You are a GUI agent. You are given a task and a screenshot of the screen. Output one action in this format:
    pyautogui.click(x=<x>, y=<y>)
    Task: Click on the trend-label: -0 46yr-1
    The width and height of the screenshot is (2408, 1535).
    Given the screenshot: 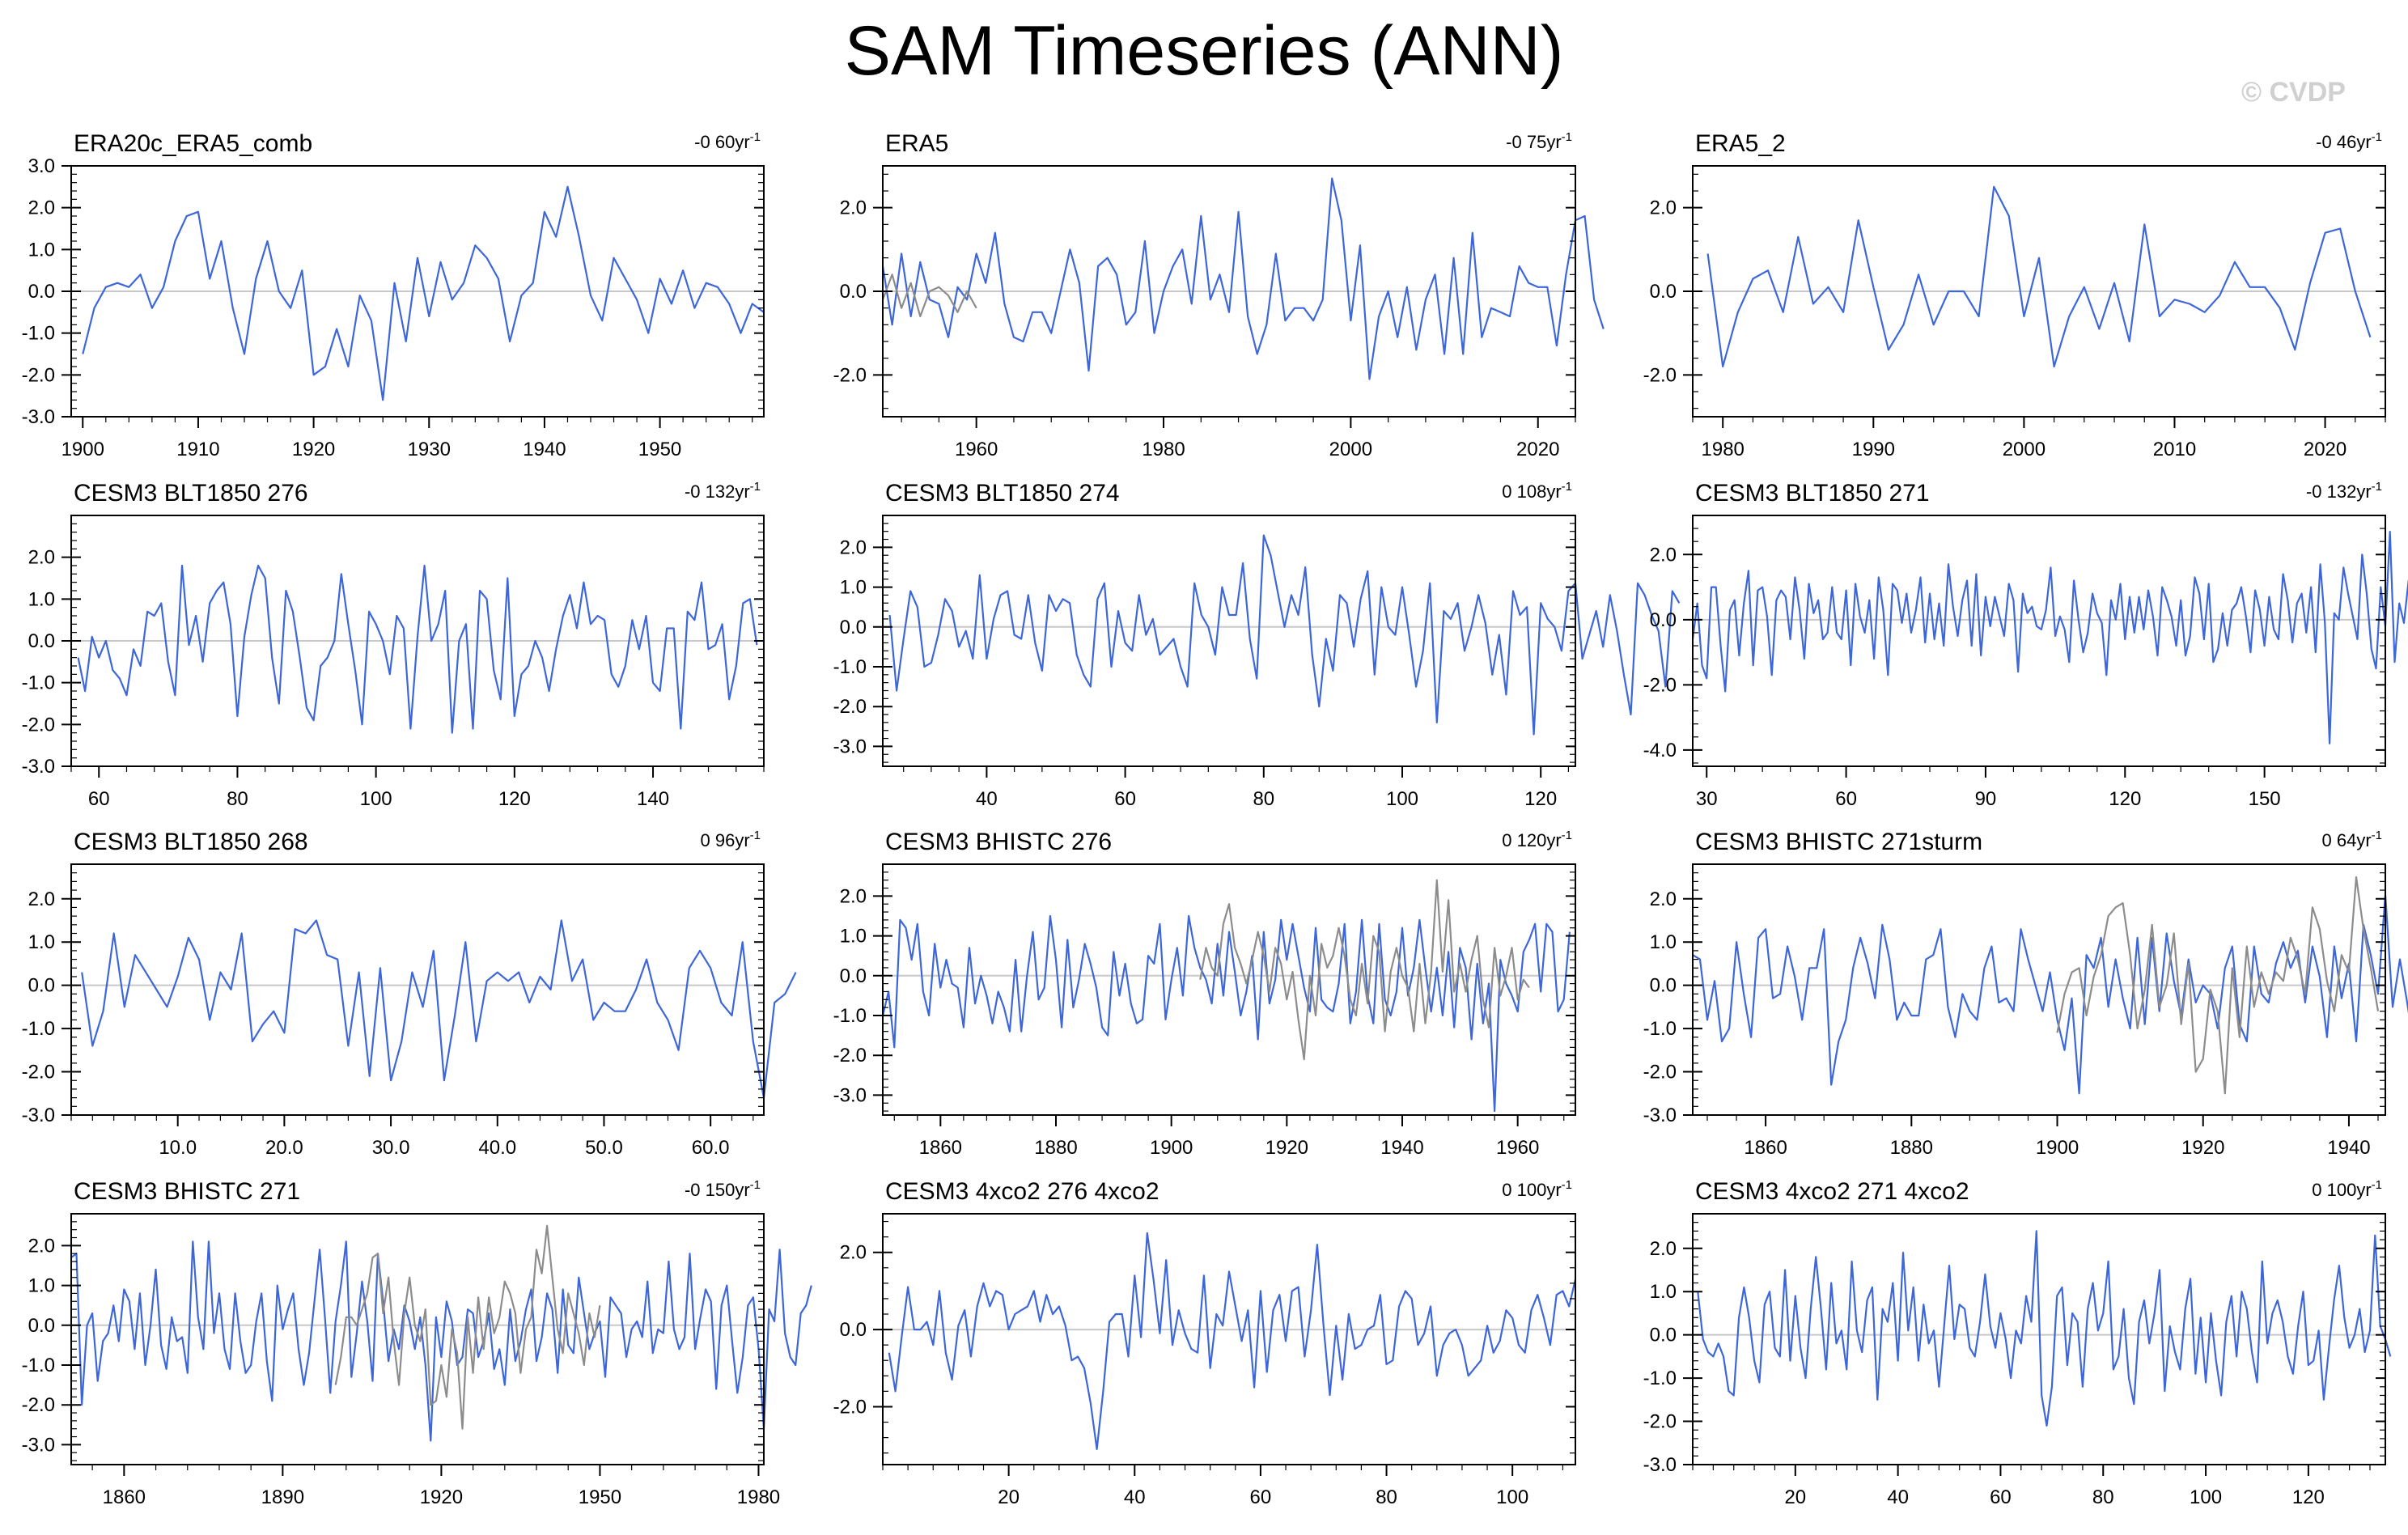 What is the action you would take?
    pyautogui.click(x=2349, y=141)
    